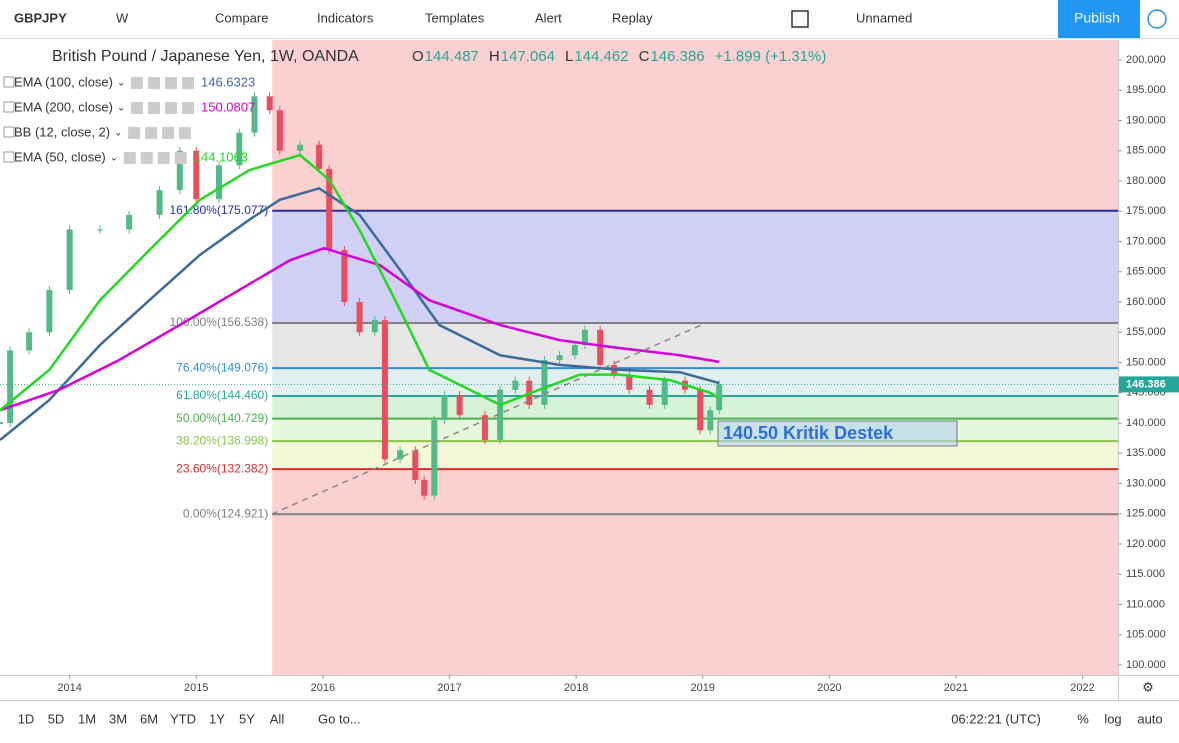  Describe the element at coordinates (695, 266) in the screenshot. I see `fib-zone` at that location.